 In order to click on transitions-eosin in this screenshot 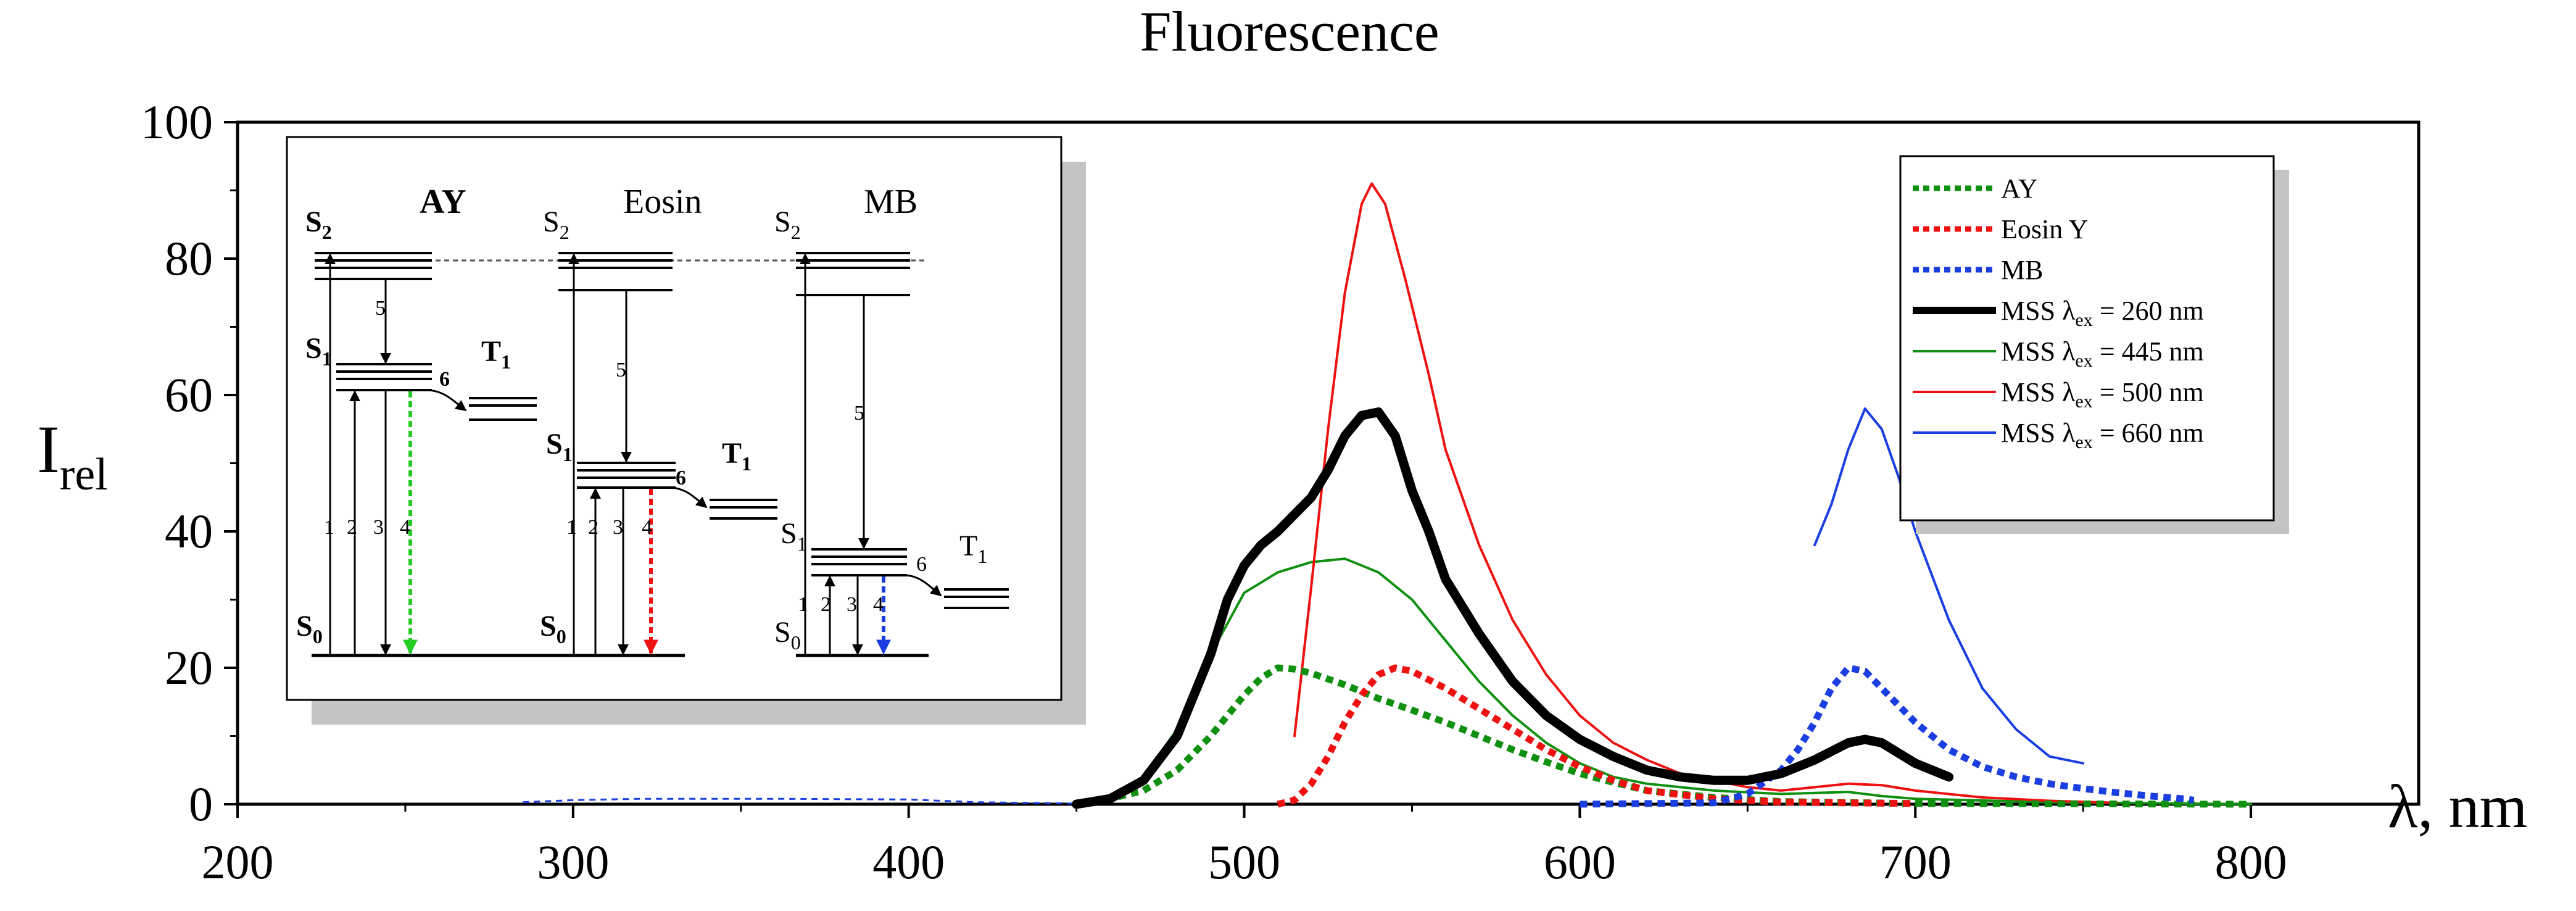, I will do `click(638, 454)`.